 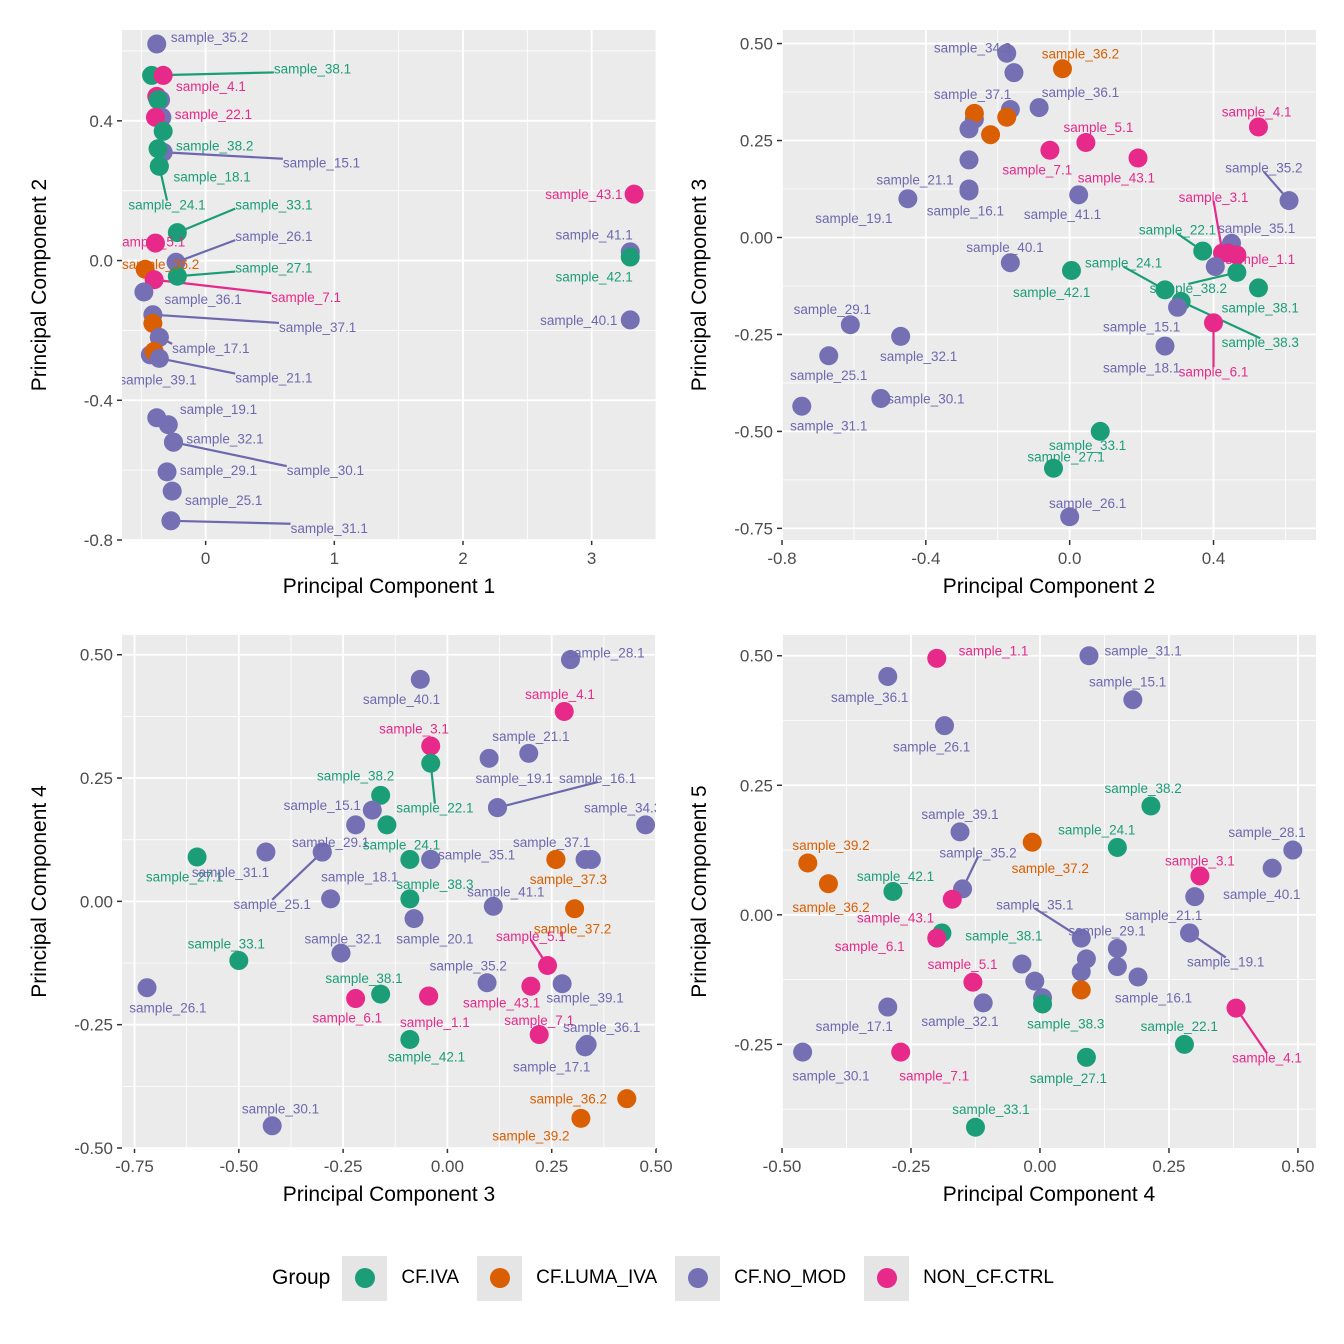 I want to click on point-label: sample_38.3, so click(x=1065, y=1024).